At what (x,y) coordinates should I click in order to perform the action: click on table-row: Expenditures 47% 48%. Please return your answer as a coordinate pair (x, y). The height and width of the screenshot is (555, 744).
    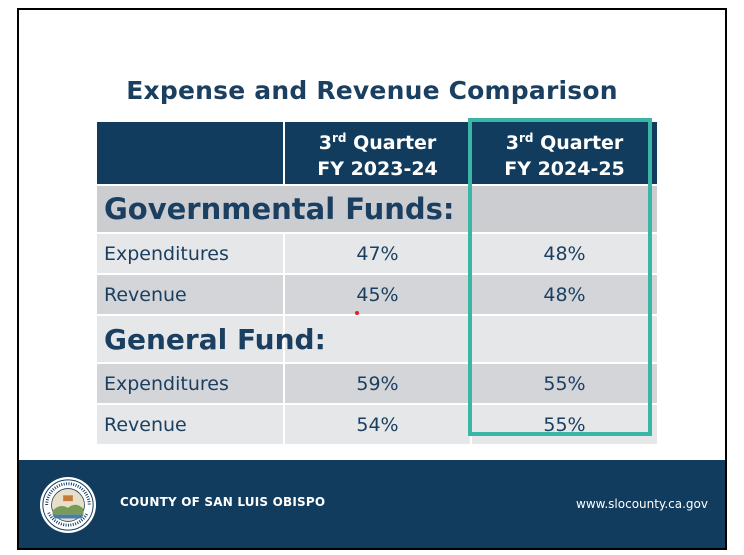
    Looking at the image, I should click on (377, 252).